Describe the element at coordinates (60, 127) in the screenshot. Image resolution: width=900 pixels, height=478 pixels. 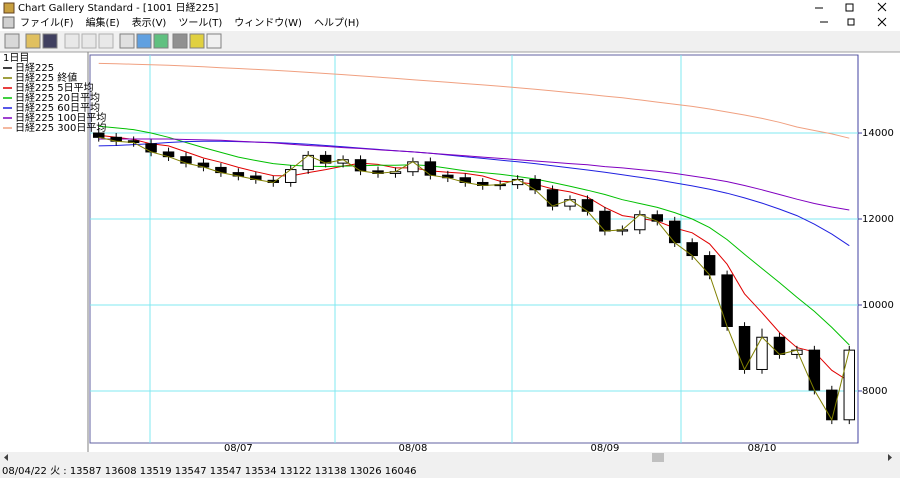
I see `legend-label: 日経225 300日平均` at that location.